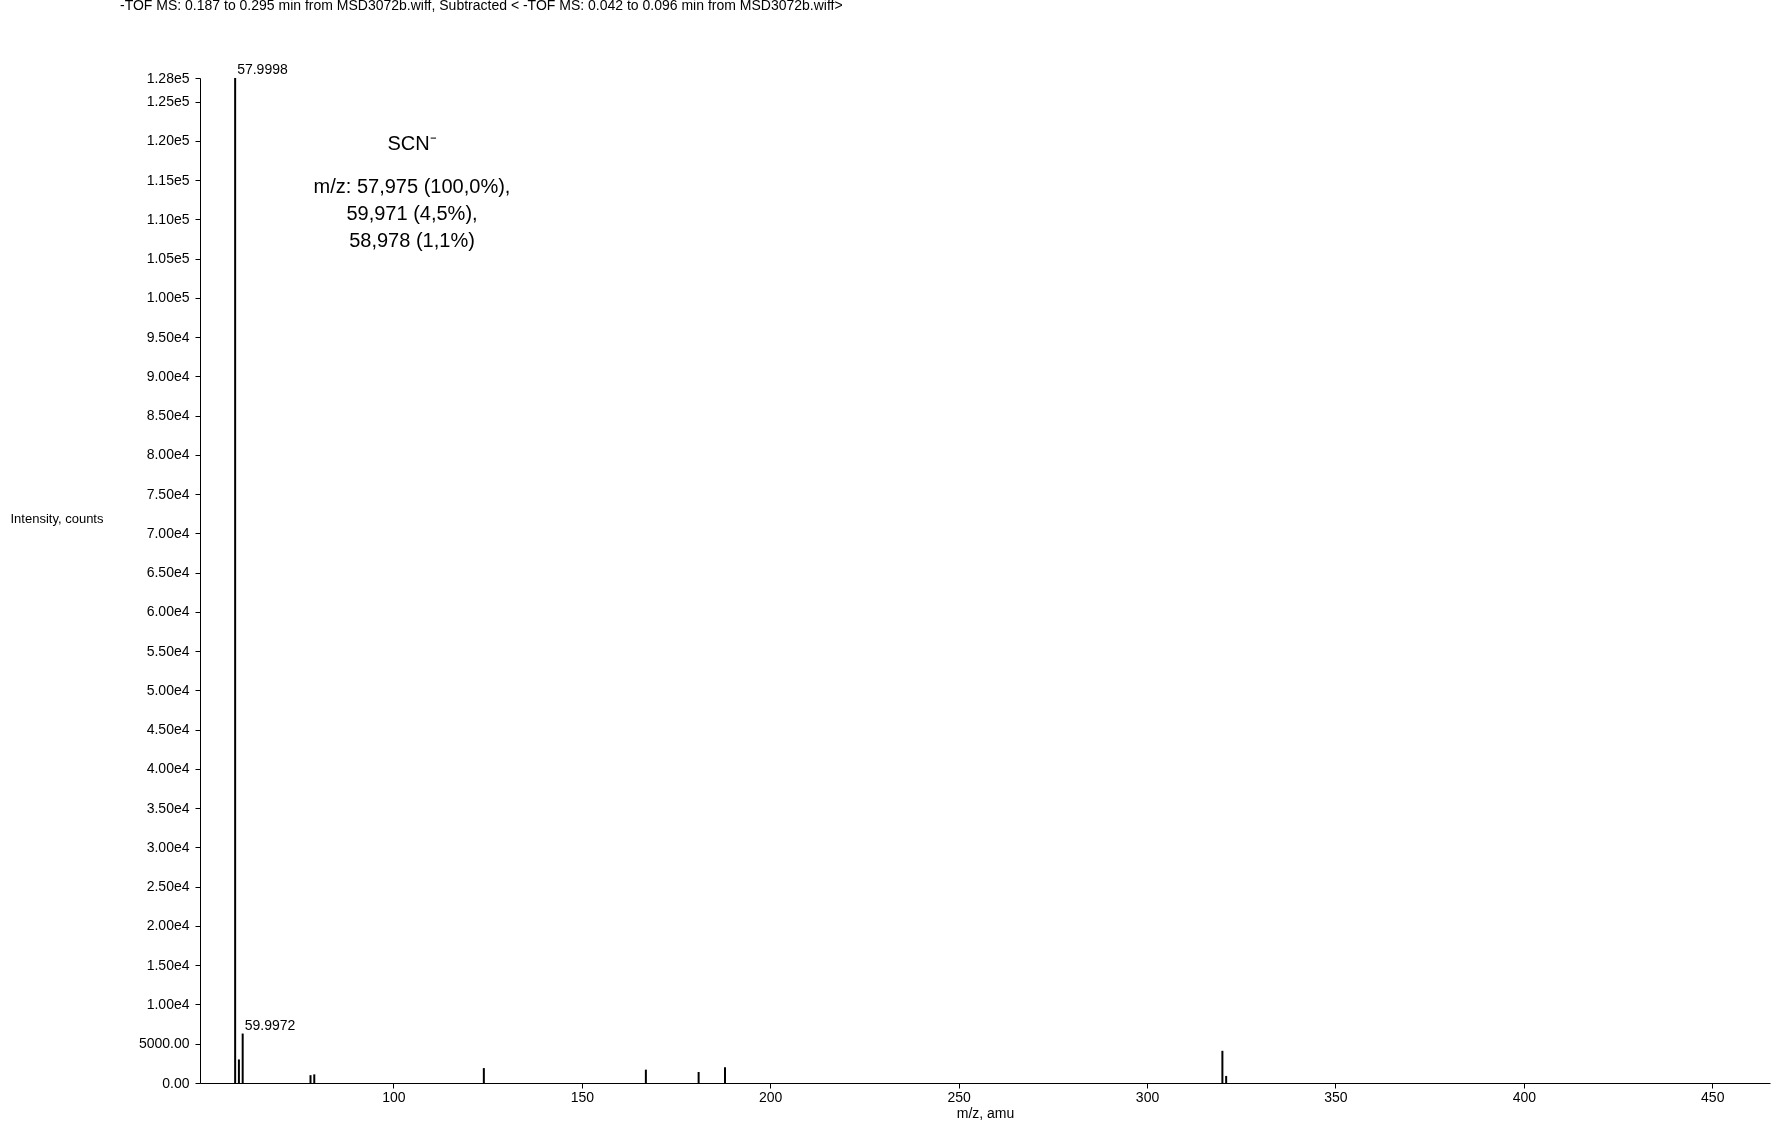 The image size is (1780, 1137). What do you see at coordinates (1147, 1096) in the screenshot?
I see `x-tick-label: 300` at bounding box center [1147, 1096].